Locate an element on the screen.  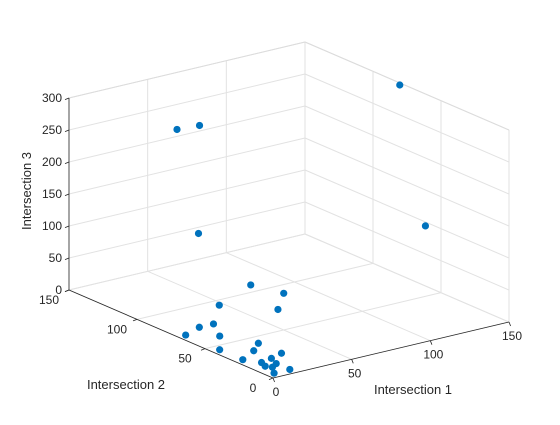
box-top-back is located at coordinates (187, 70).